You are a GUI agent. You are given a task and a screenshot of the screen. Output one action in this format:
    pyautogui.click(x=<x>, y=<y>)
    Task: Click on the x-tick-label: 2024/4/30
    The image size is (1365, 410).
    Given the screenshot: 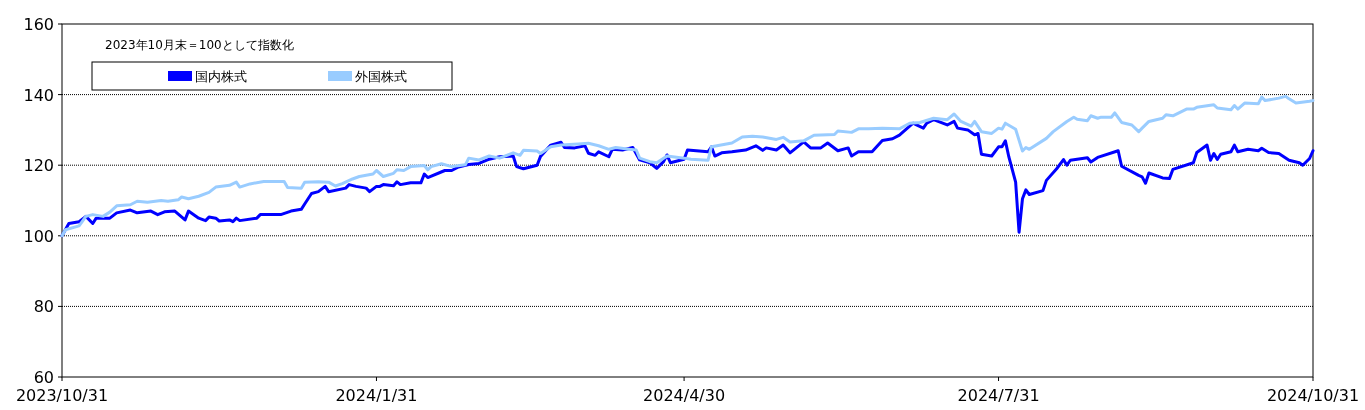 What is the action you would take?
    pyautogui.click(x=684, y=395)
    